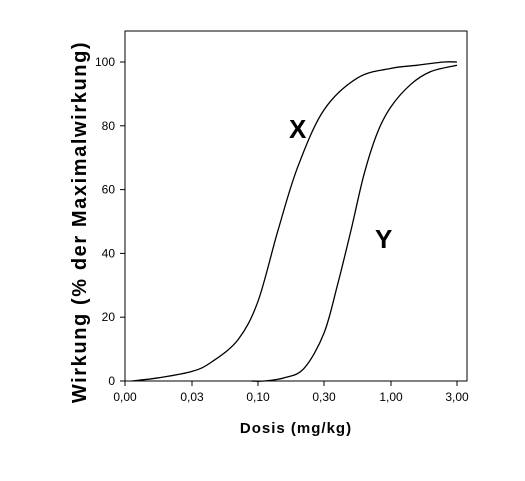  I want to click on x-tick-label: 0,30, so click(324, 397).